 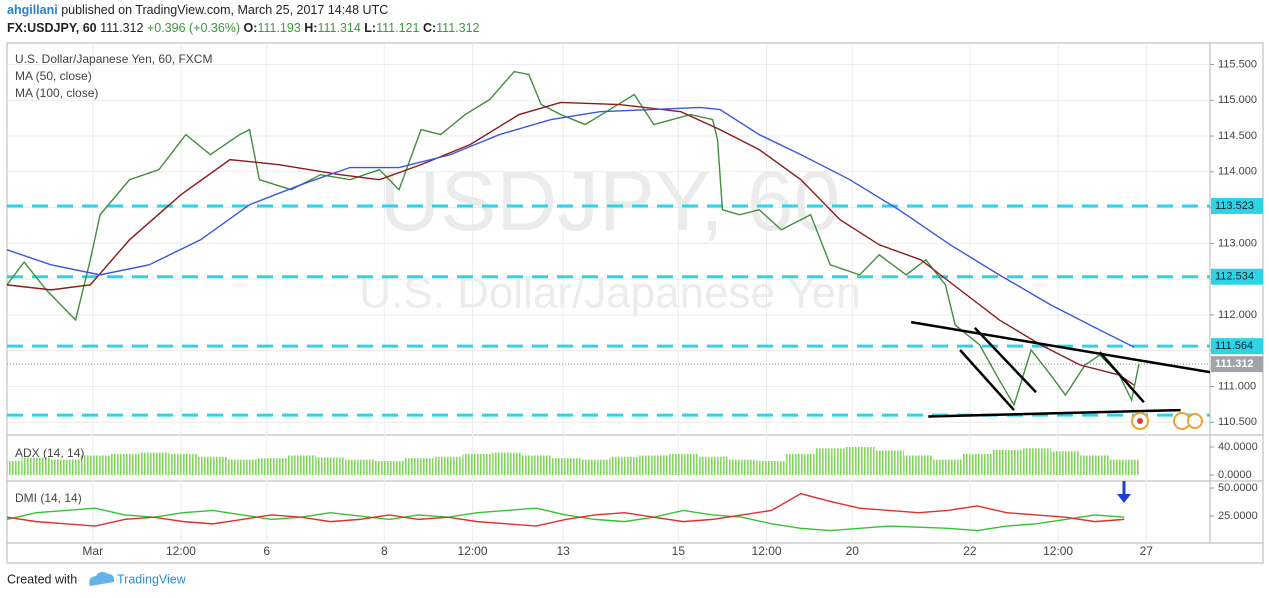 What do you see at coordinates (42, 579) in the screenshot?
I see `footer-text: Created with` at bounding box center [42, 579].